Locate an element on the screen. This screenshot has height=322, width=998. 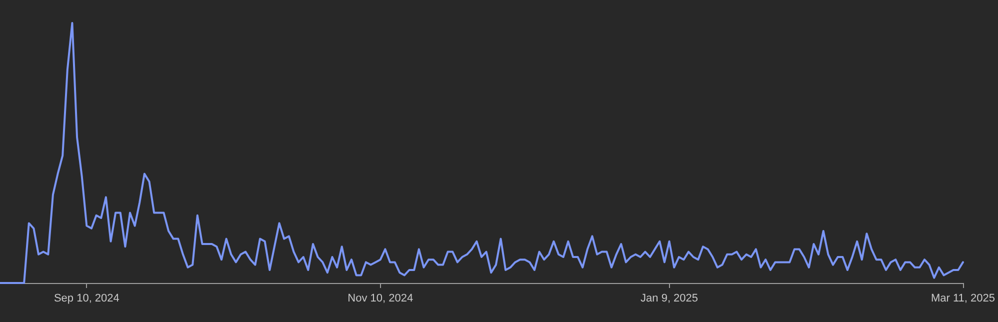
x-tick-label: Sep 10, 2024 is located at coordinates (87, 298).